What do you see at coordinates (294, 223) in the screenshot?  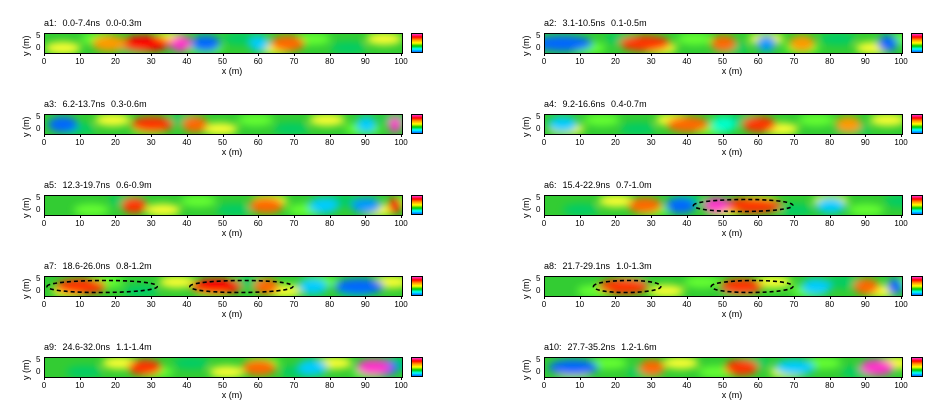 I see `x-tick-label: 70` at bounding box center [294, 223].